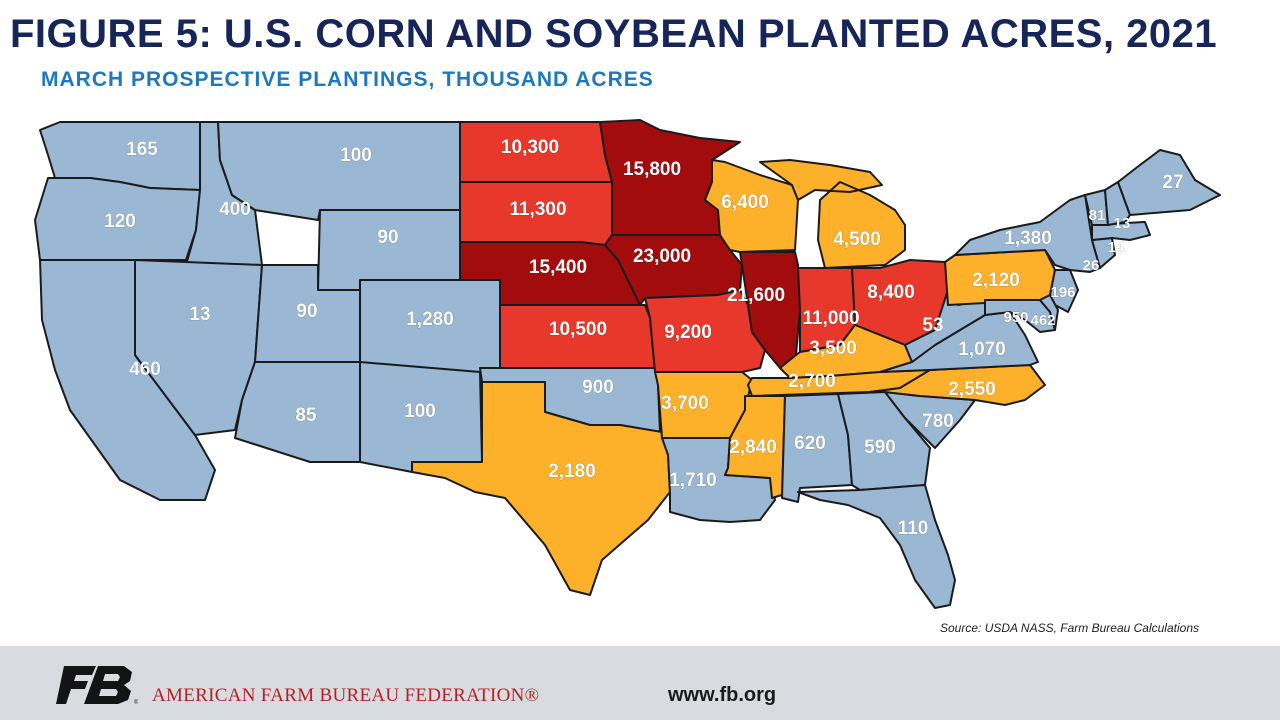 This screenshot has width=1280, height=720. Describe the element at coordinates (745, 202) in the screenshot. I see `value-label-WI: 6,400` at that location.